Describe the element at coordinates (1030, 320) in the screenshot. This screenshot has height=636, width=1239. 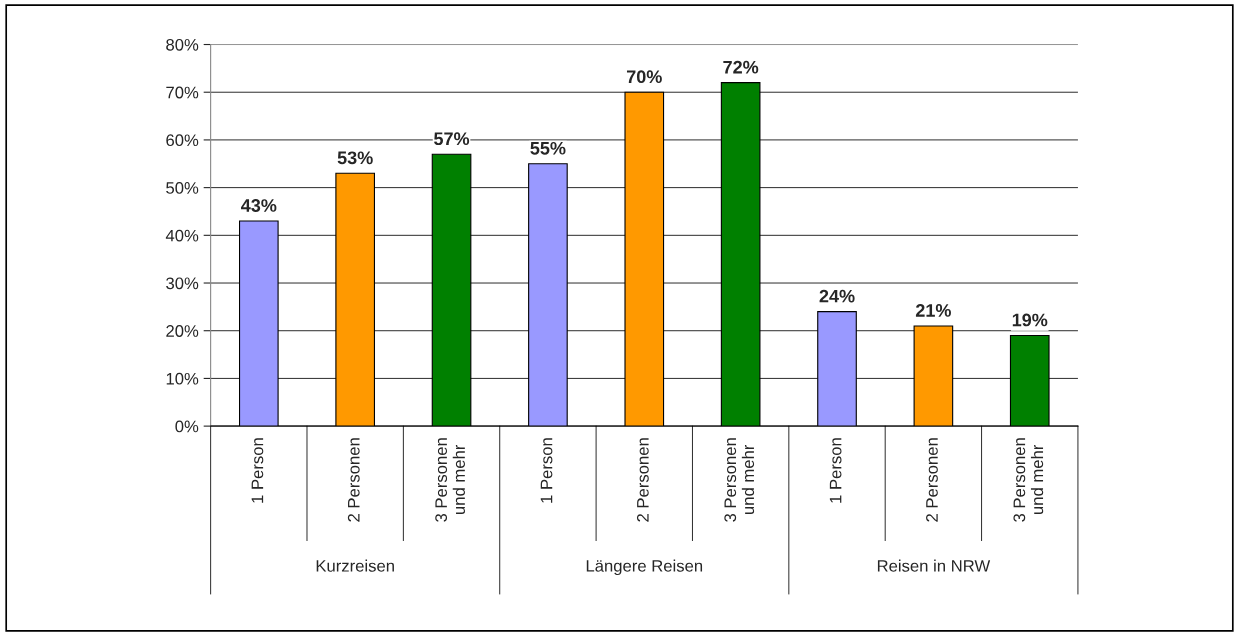
I see `data-label: 19%` at that location.